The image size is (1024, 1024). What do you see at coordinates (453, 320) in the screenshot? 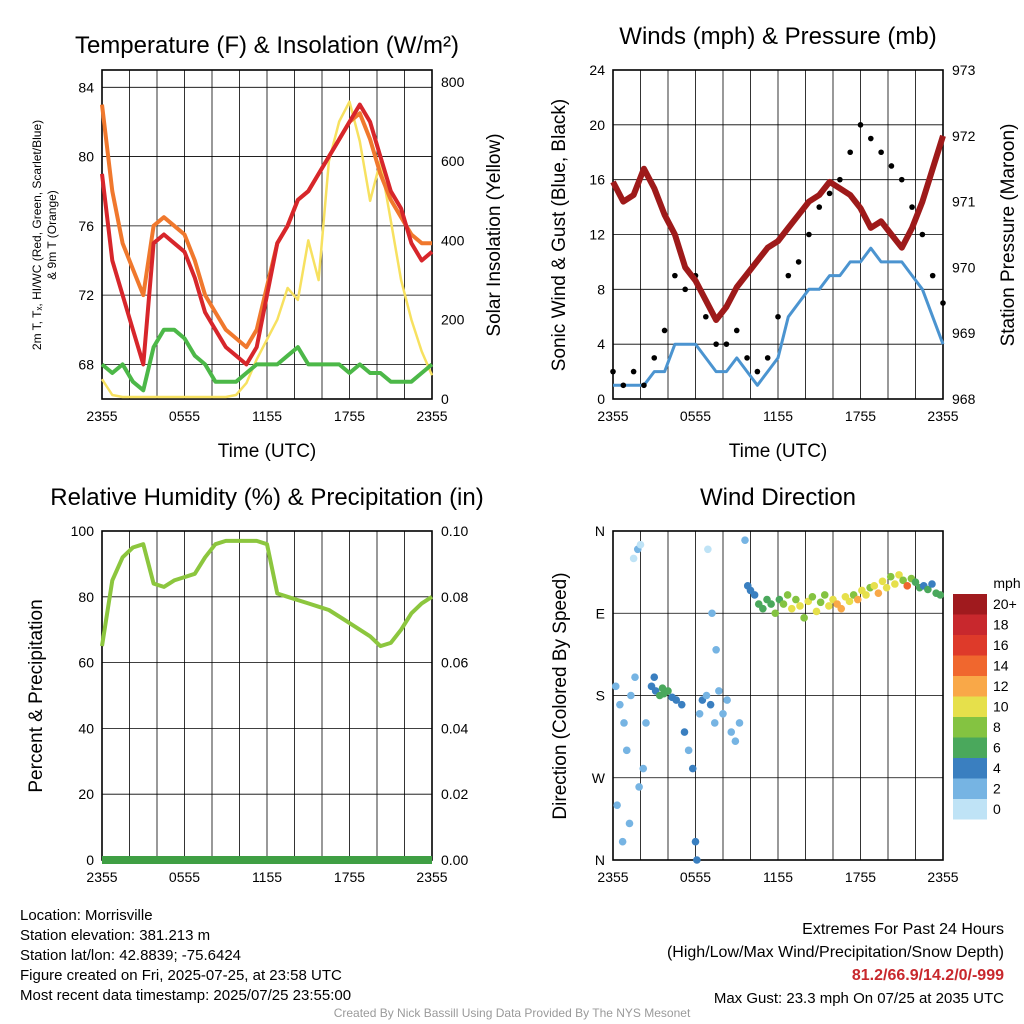
I see `y2-tick-label: 200` at bounding box center [453, 320].